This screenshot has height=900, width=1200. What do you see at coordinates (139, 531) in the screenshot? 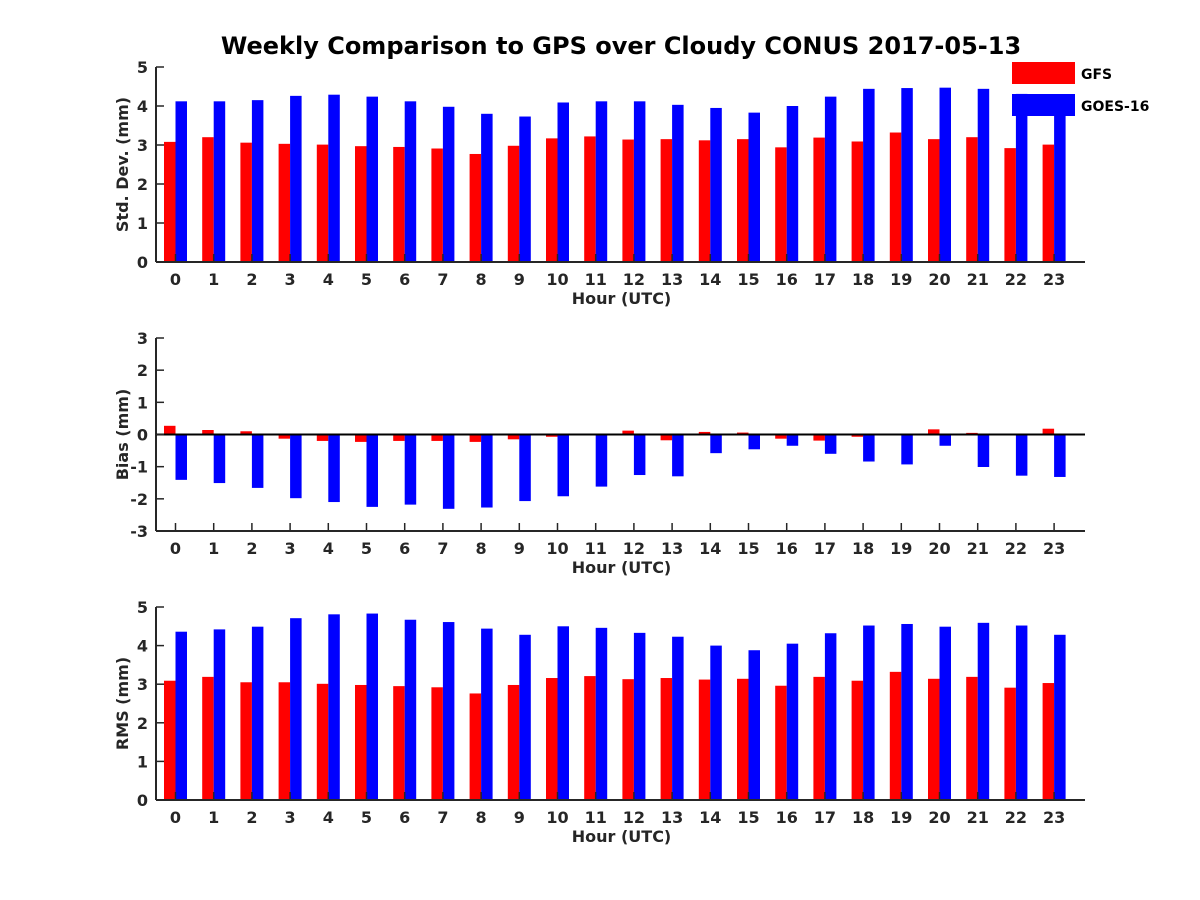
I see `y-tick-label: -3` at bounding box center [139, 531].